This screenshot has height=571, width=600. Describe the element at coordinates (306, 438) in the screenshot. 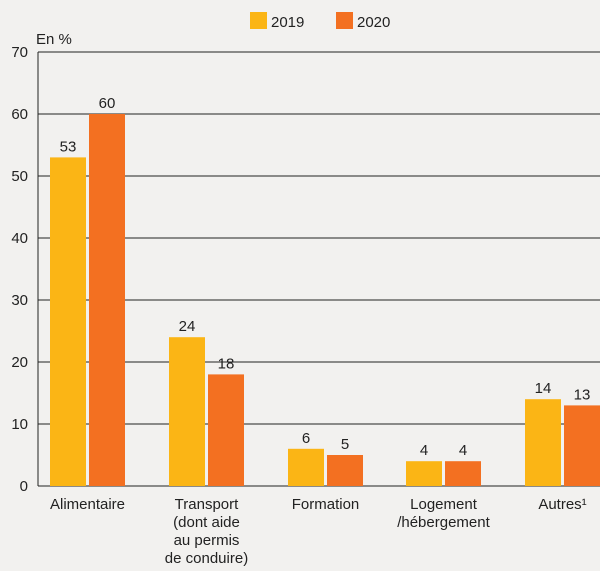

I see `value-label-2019-2: 6` at that location.